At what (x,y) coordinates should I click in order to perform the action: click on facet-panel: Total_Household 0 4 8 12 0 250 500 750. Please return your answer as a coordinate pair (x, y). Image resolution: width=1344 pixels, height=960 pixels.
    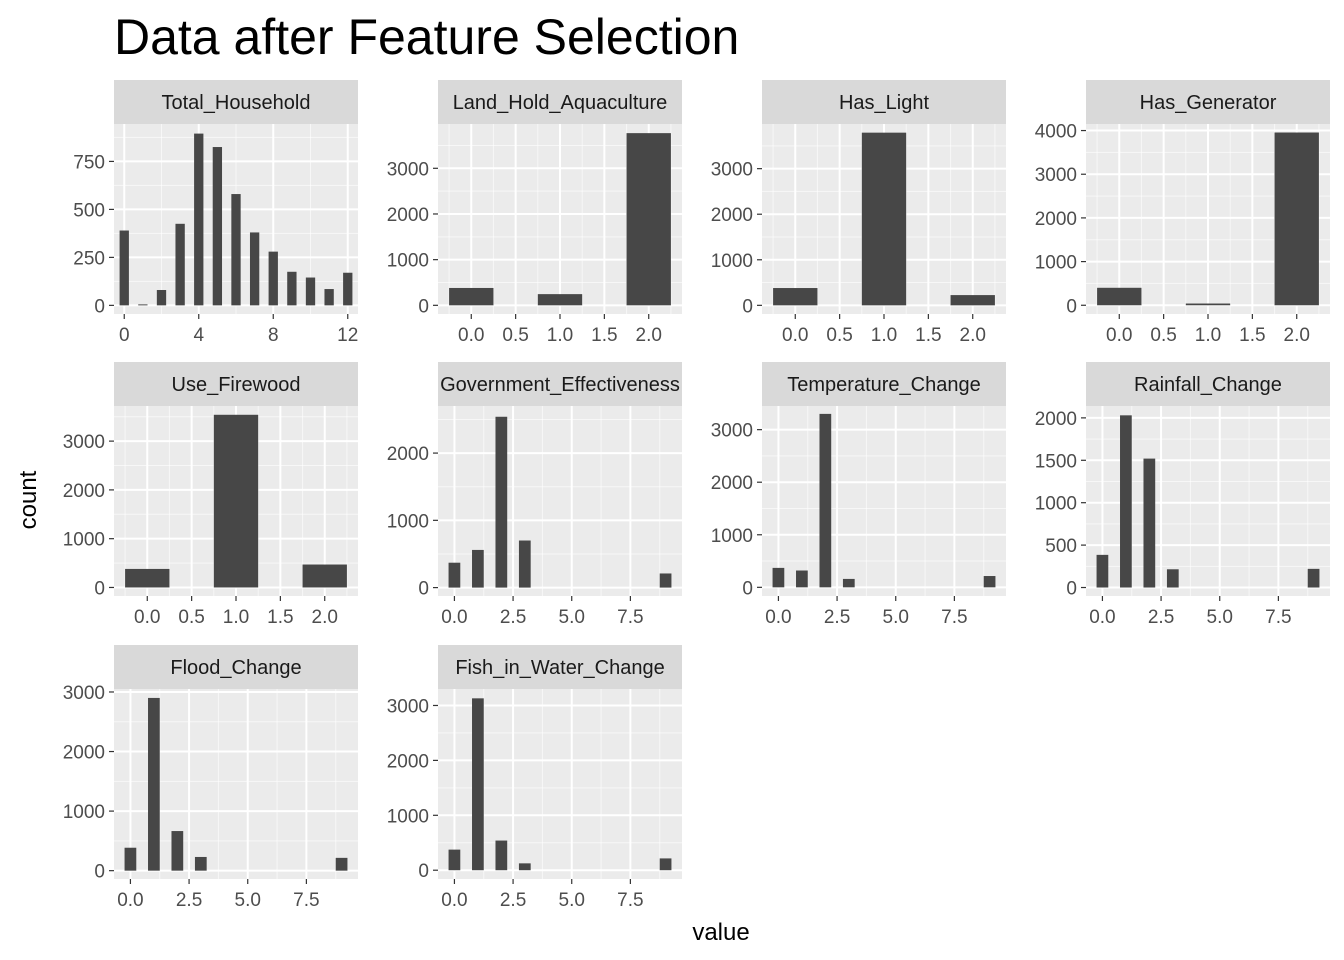
    Looking at the image, I should click on (215, 213).